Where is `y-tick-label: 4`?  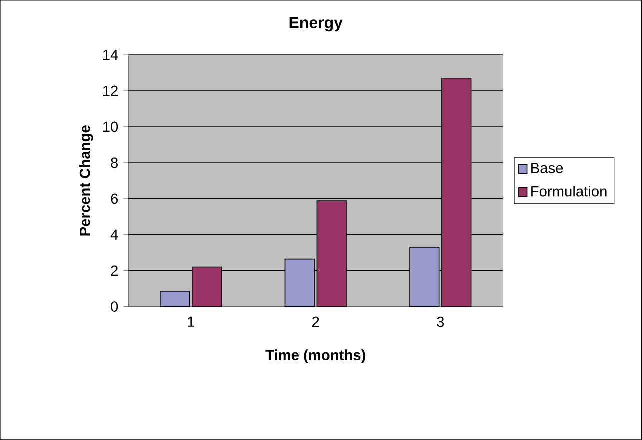 y-tick-label: 4 is located at coordinates (114, 235).